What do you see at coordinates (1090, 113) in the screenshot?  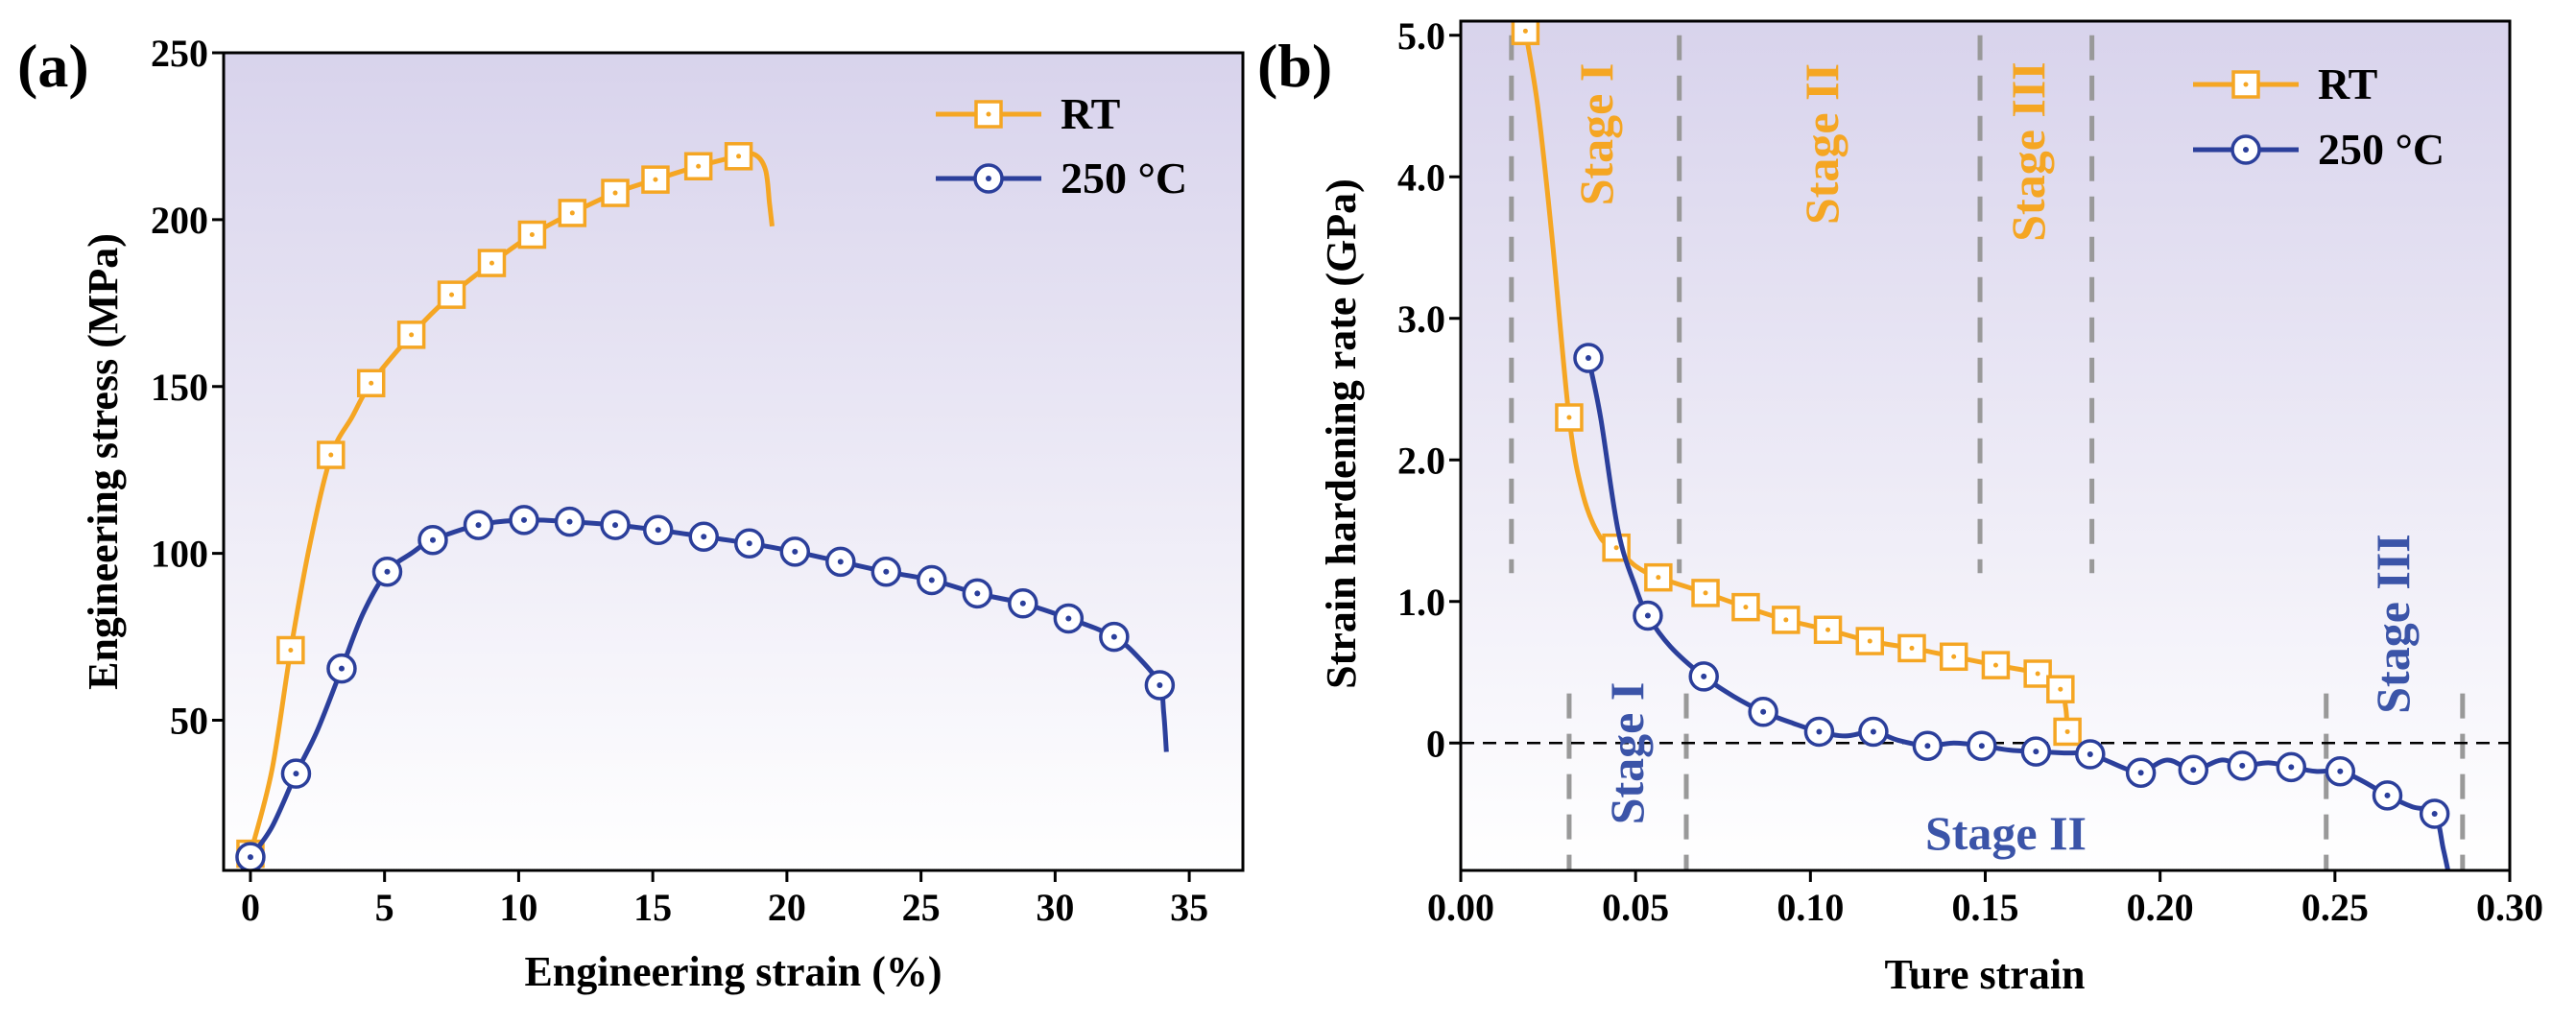 I see `legend-label-rt-a: RT` at bounding box center [1090, 113].